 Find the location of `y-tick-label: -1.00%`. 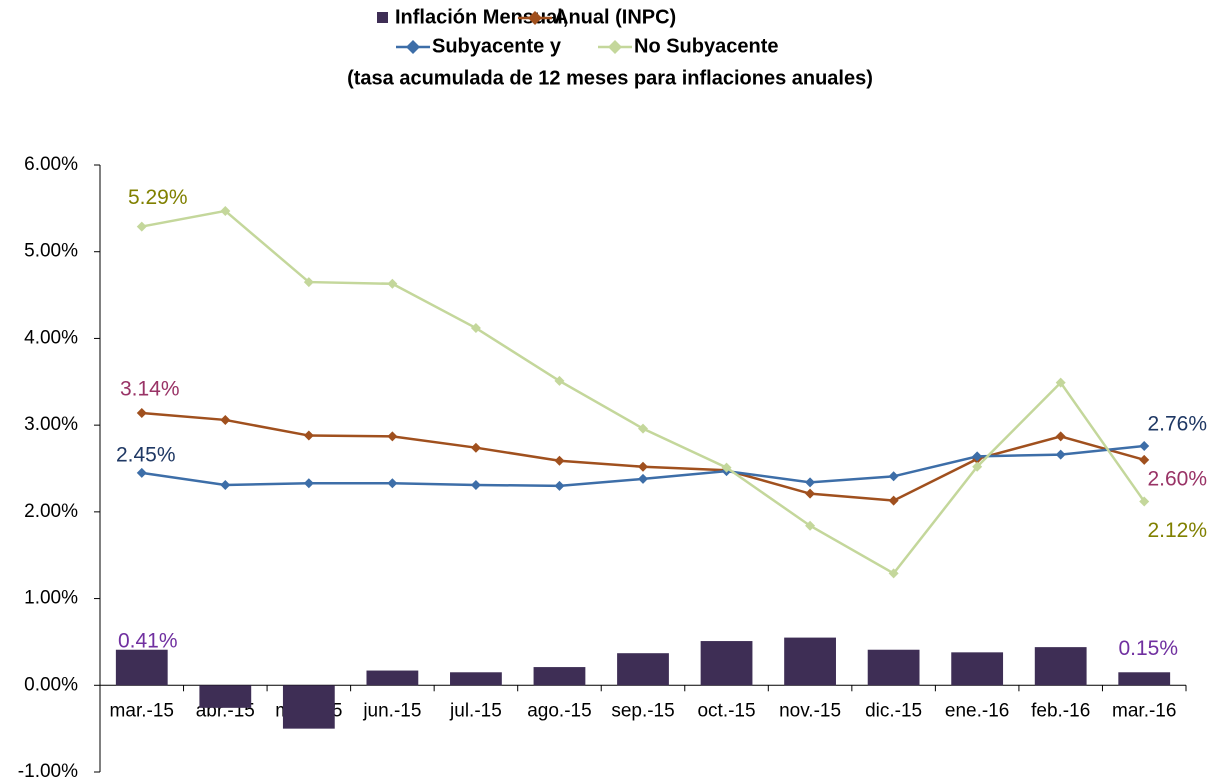

y-tick-label: -1.00% is located at coordinates (48, 771).